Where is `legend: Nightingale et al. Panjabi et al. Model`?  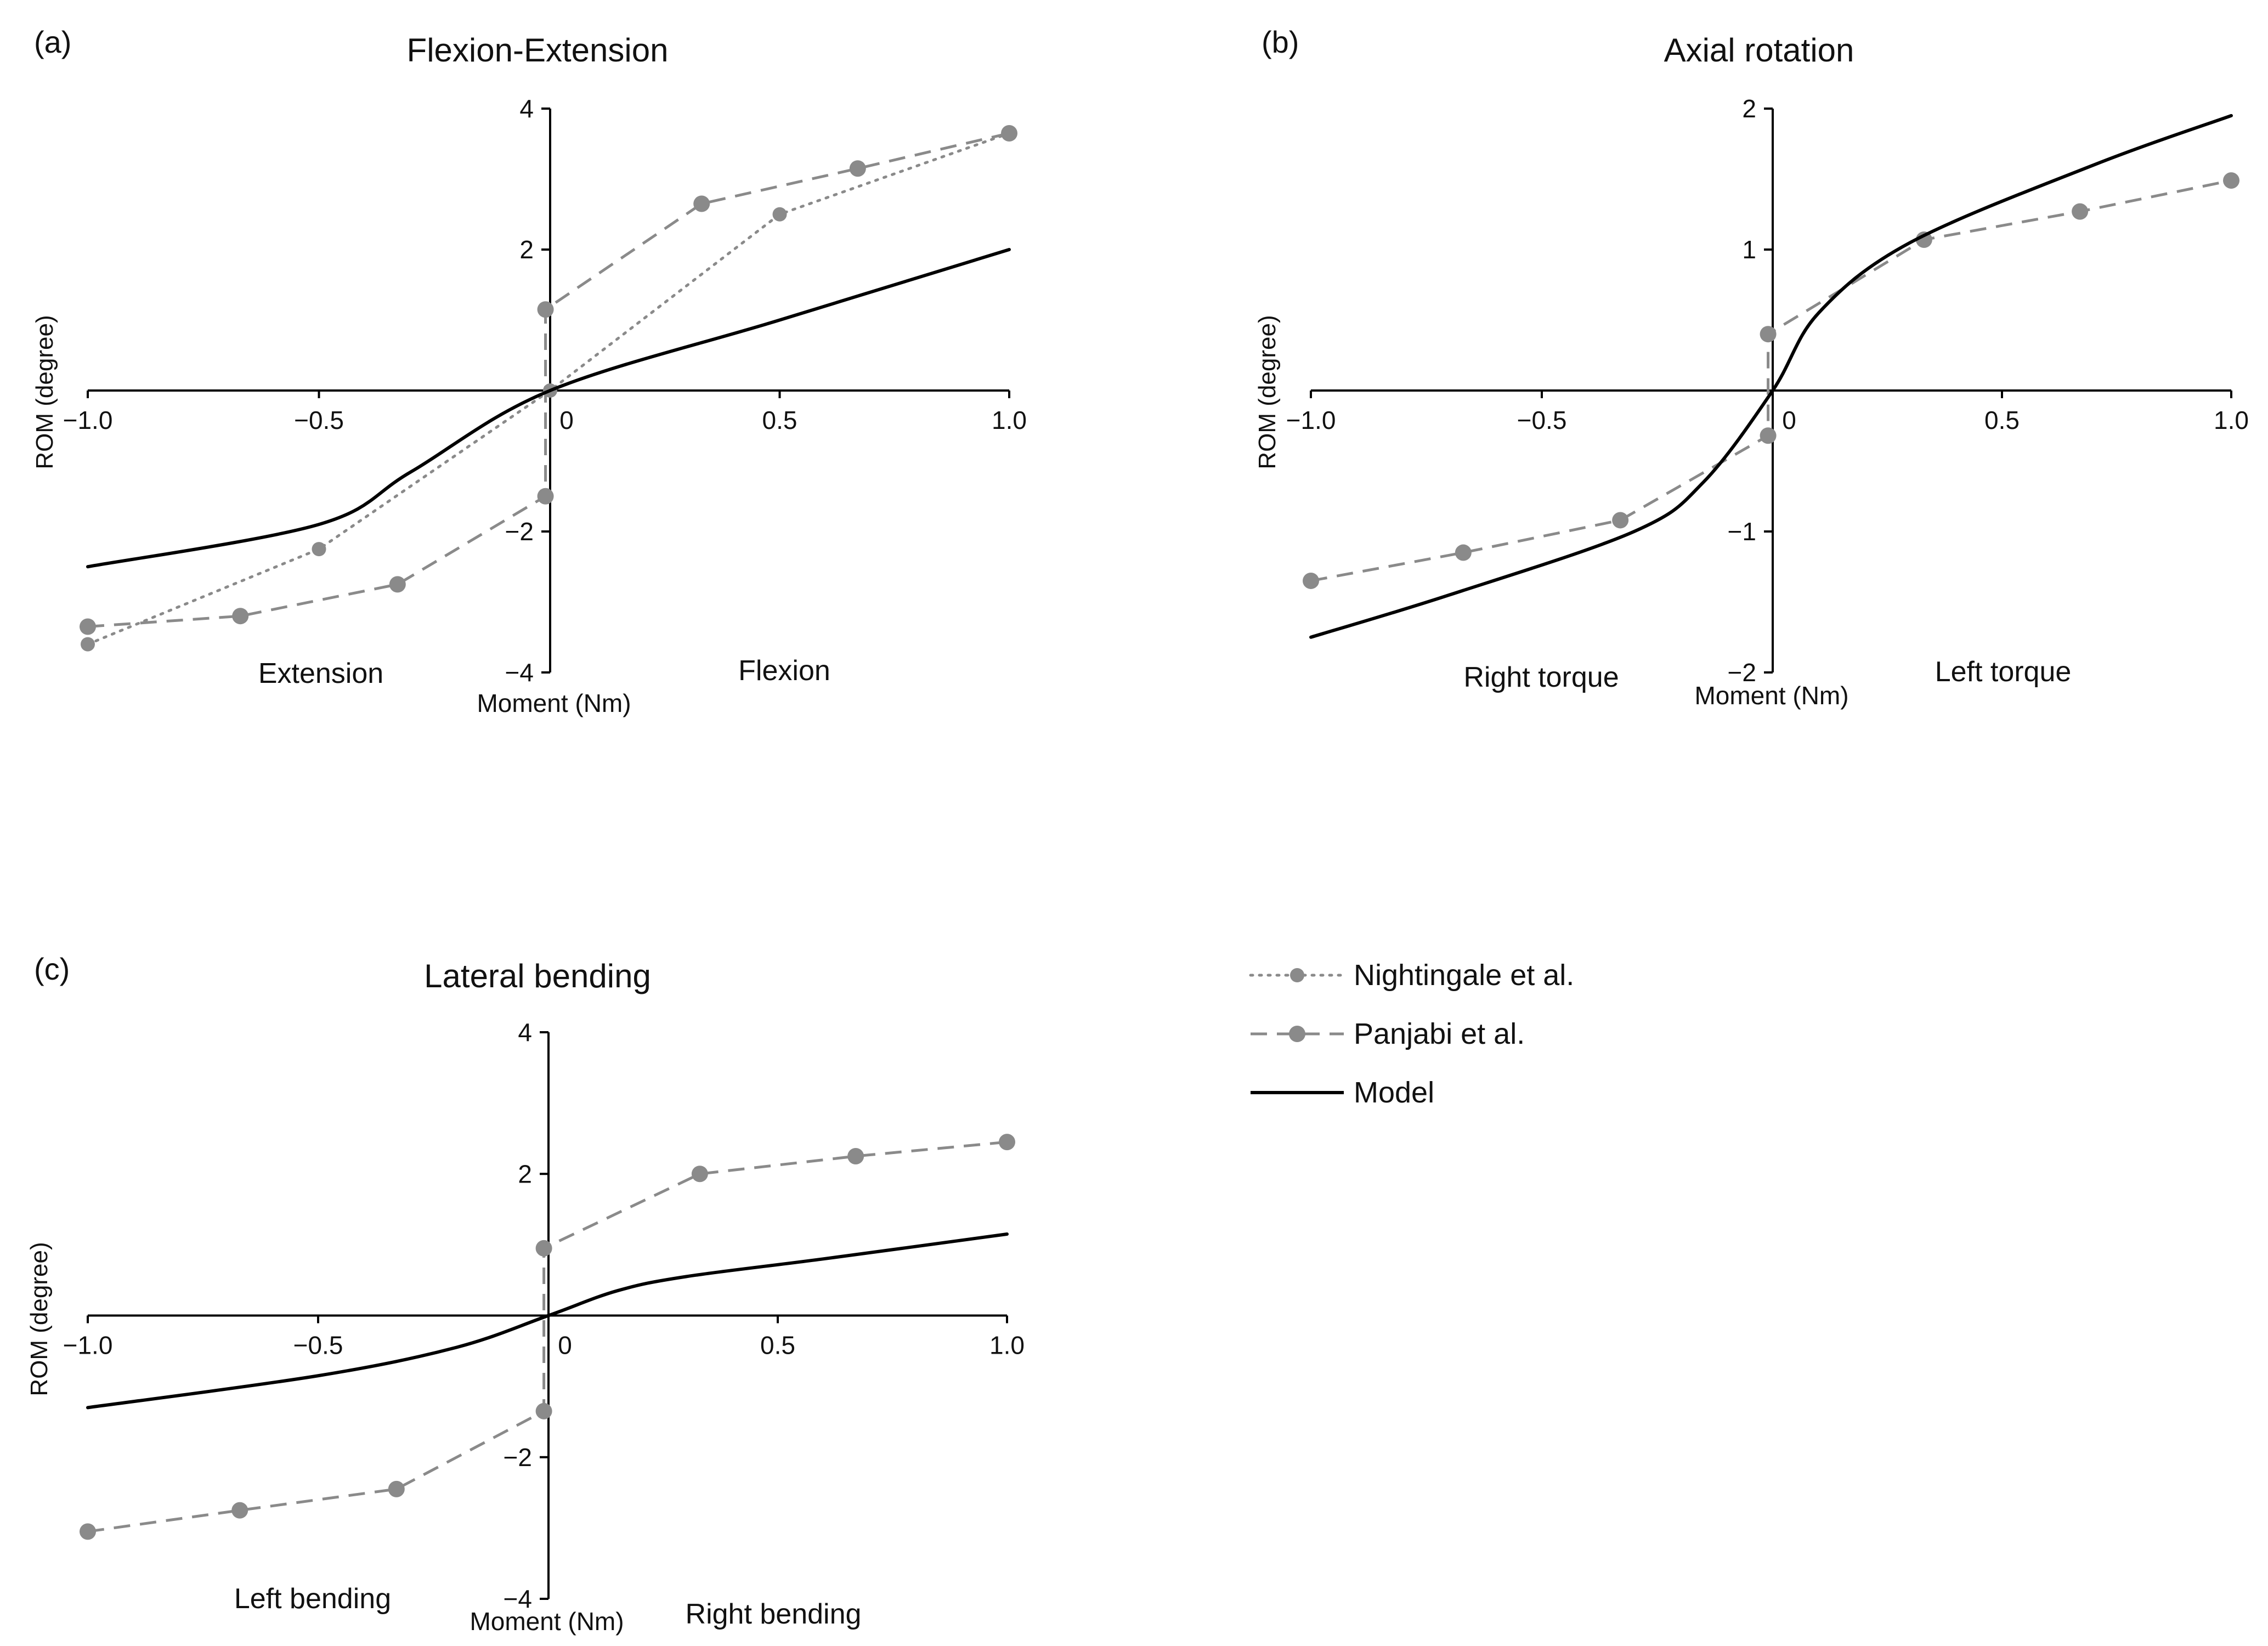
legend: Nightingale et al. Panjabi et al. Model is located at coordinates (1411, 1034).